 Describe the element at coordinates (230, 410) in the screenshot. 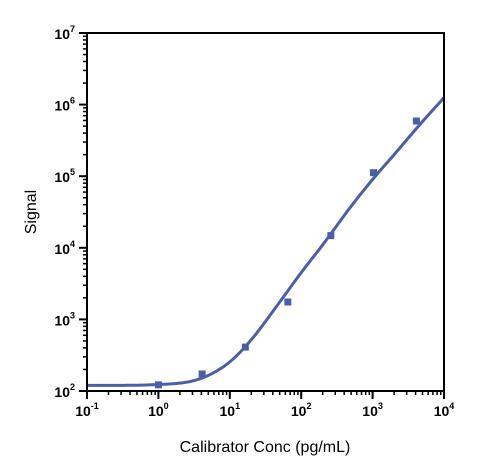

I see `x-tick-label: 10¹` at that location.